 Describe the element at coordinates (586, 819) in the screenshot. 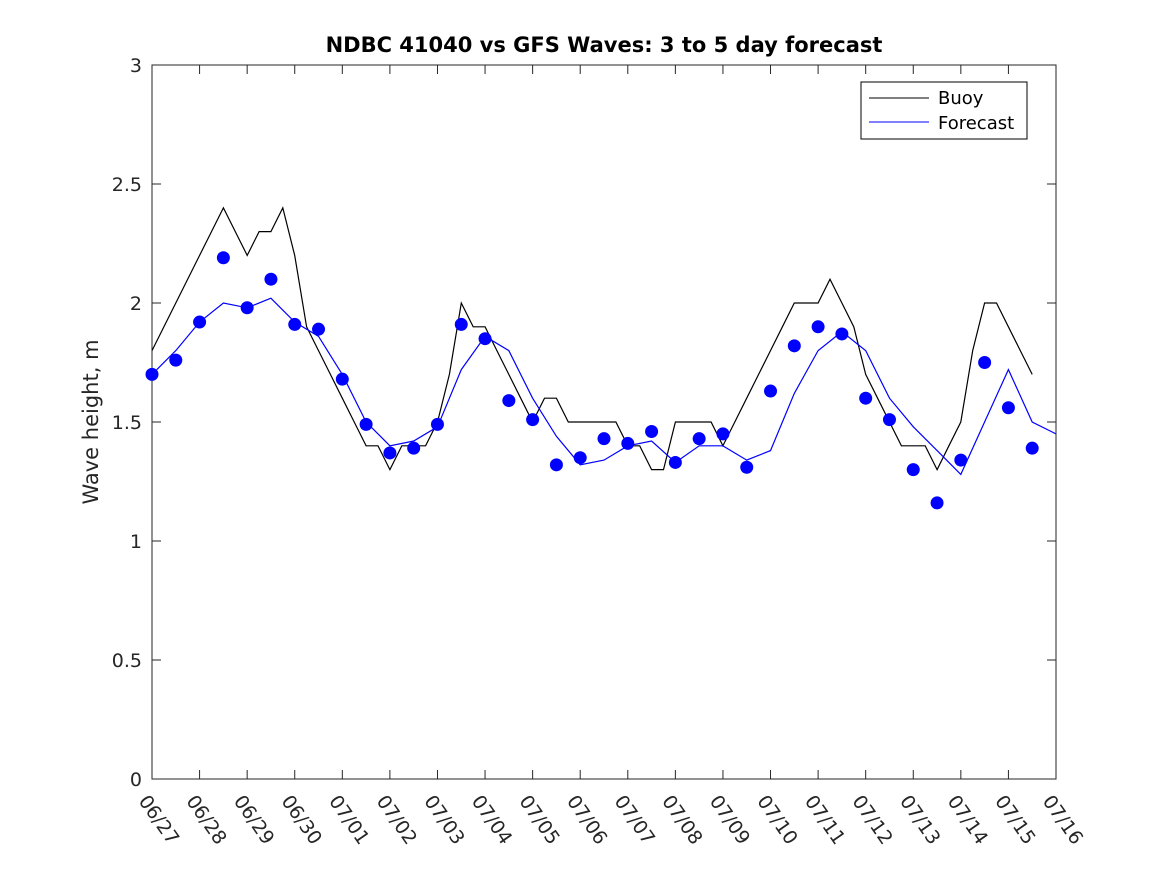

I see `x-tick-label: 07/06` at that location.